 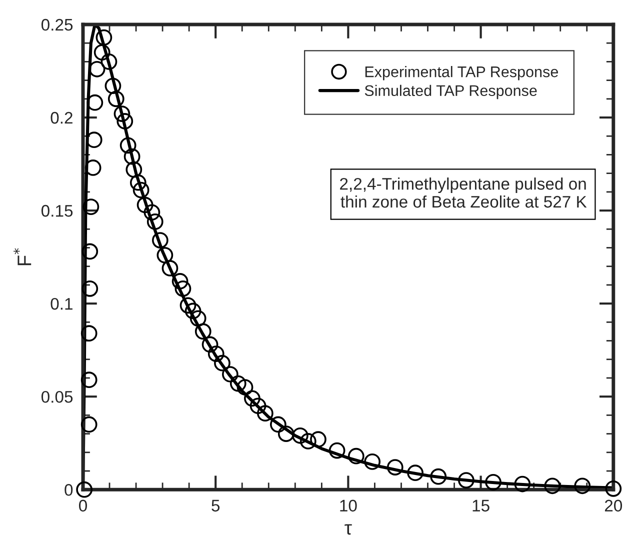 I want to click on y-tick-label: 0, so click(x=68, y=490).